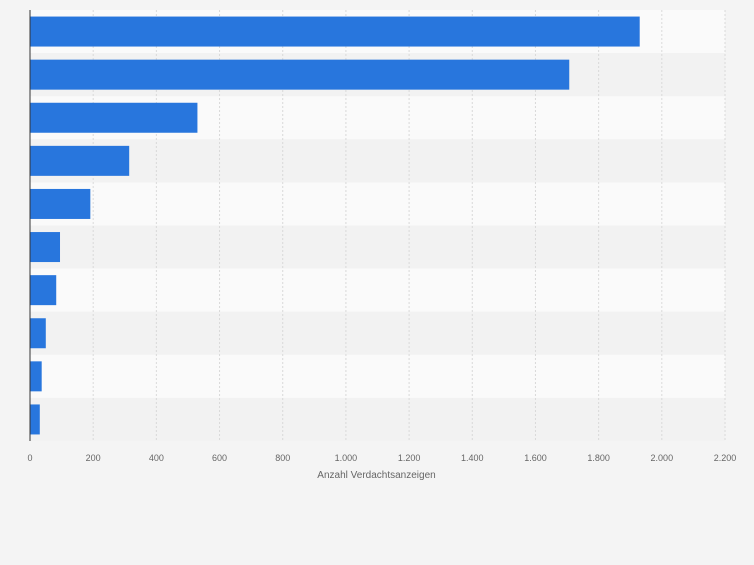 The height and width of the screenshot is (565, 754). I want to click on x-tick-label: 1.000, so click(346, 458).